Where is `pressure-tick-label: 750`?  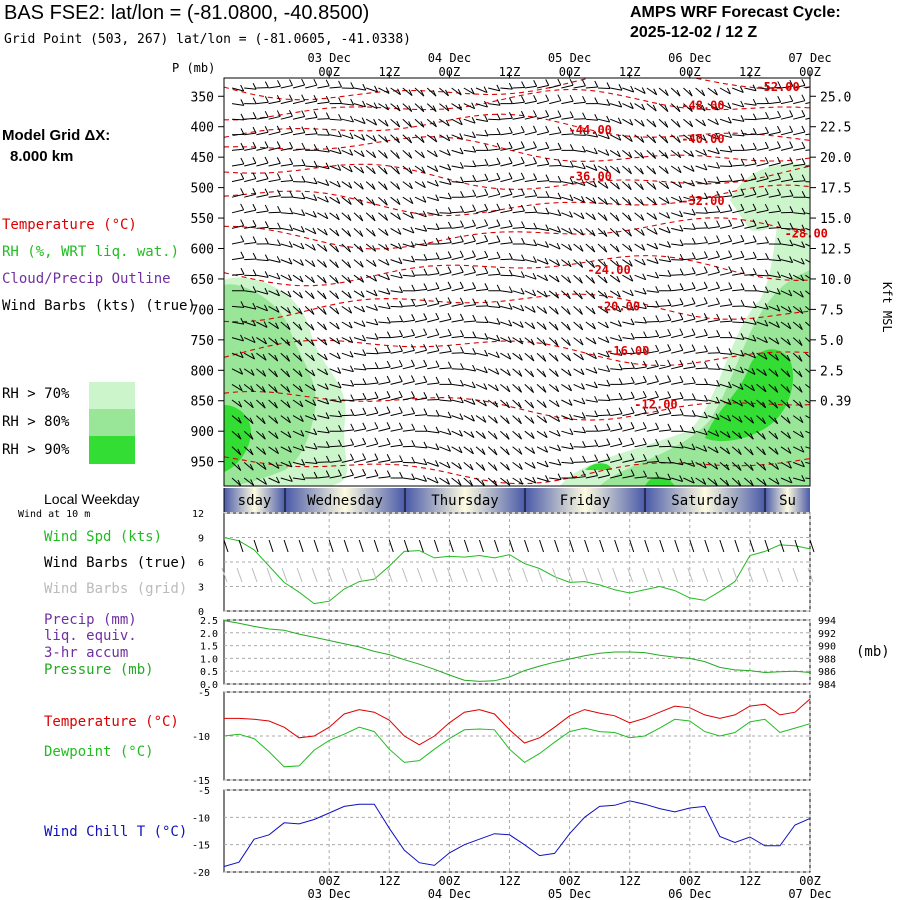 pressure-tick-label: 750 is located at coordinates (202, 341).